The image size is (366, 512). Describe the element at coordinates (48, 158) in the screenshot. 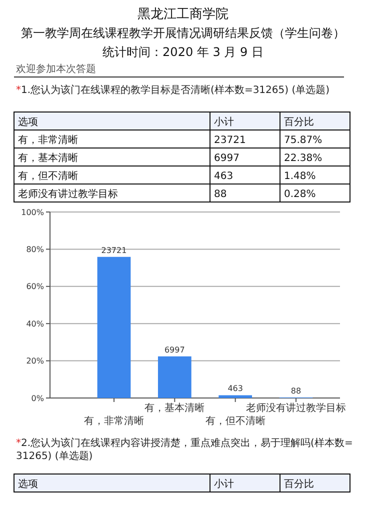

I see `category-label: 有，基本清晰` at that location.